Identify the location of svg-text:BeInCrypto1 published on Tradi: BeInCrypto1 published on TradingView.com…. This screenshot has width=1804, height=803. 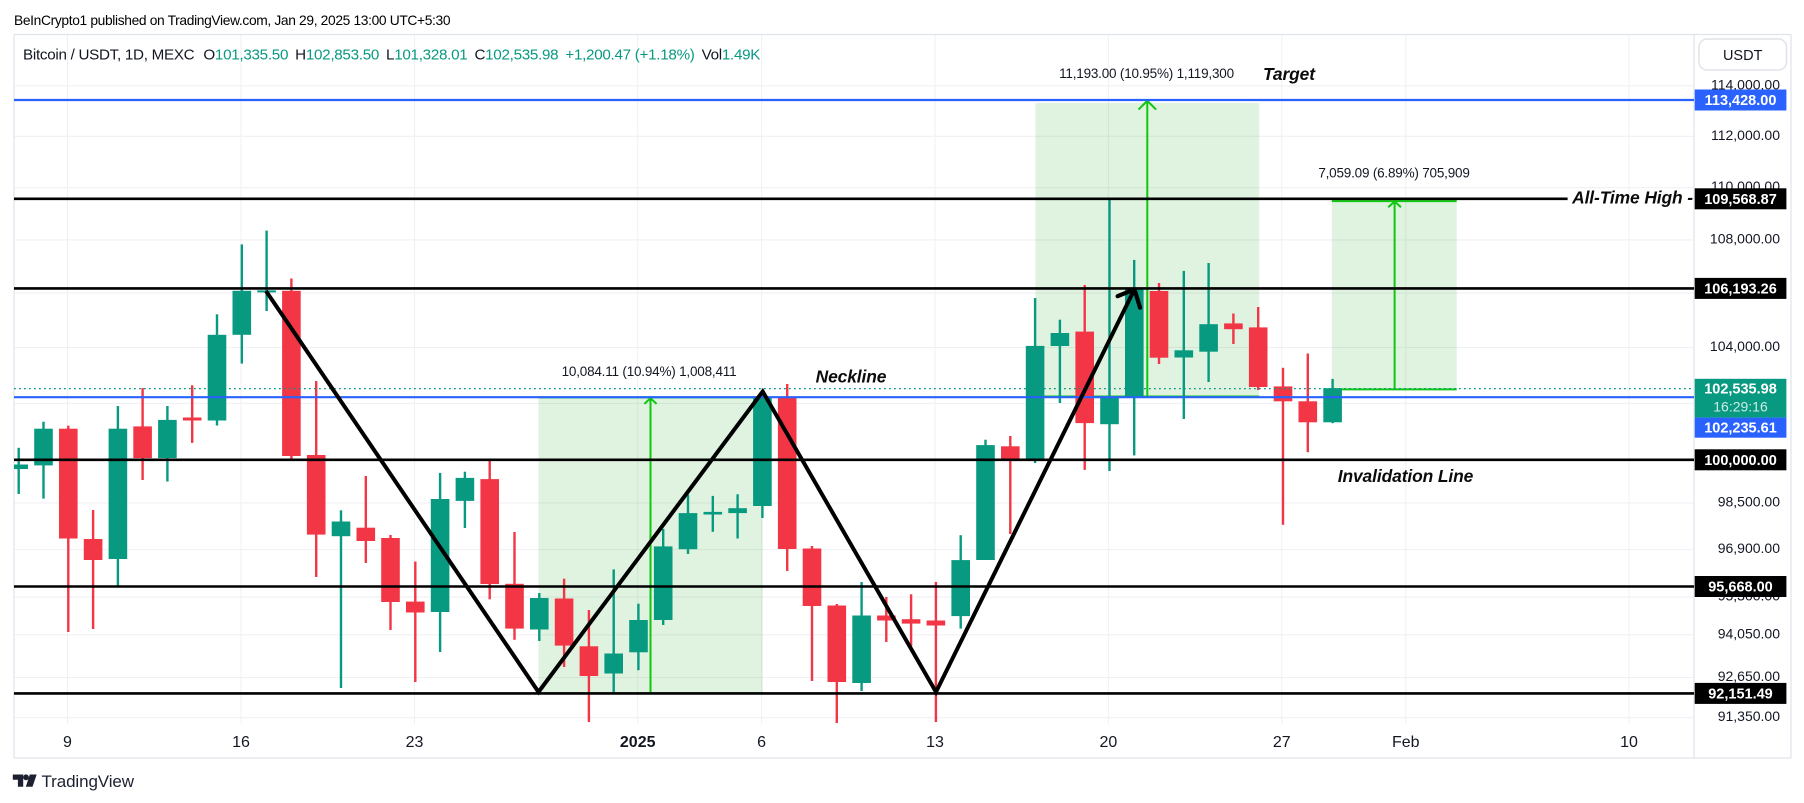
(232, 20).